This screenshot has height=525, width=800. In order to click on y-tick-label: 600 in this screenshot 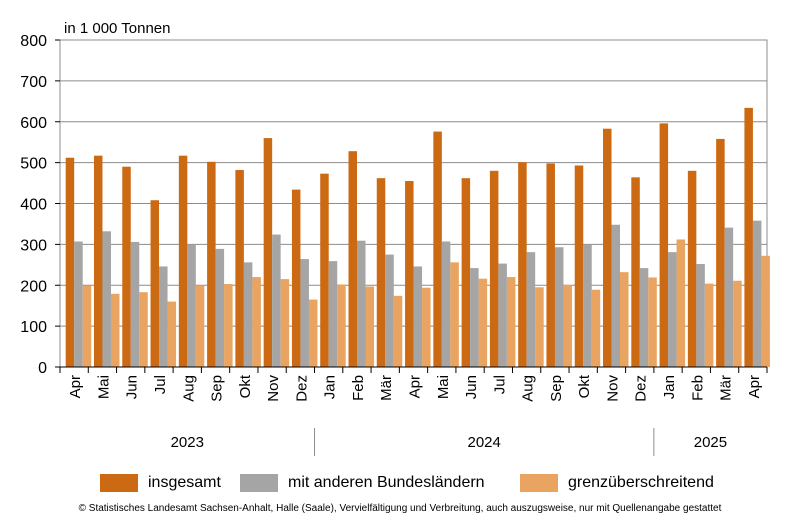, I will do `click(33, 123)`.